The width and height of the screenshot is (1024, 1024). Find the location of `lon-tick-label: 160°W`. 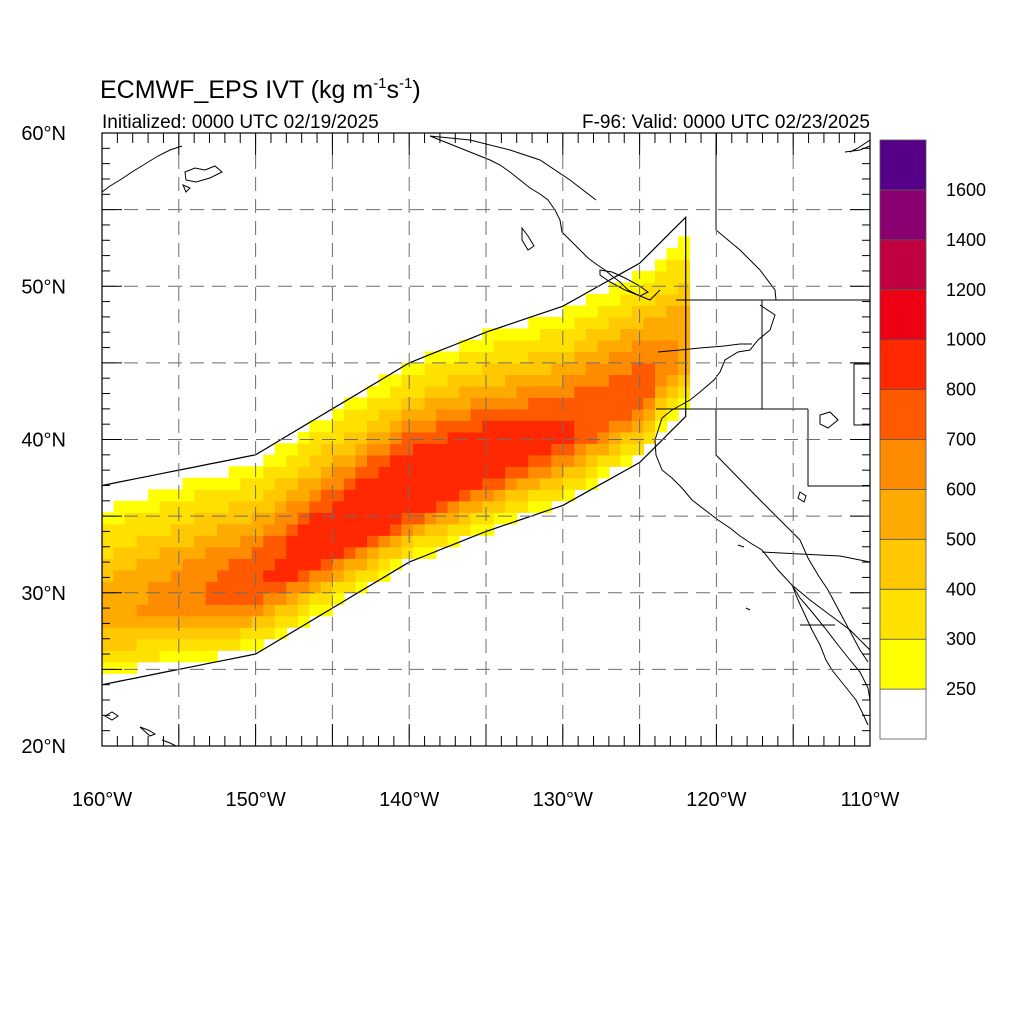

lon-tick-label: 160°W is located at coordinates (102, 800).